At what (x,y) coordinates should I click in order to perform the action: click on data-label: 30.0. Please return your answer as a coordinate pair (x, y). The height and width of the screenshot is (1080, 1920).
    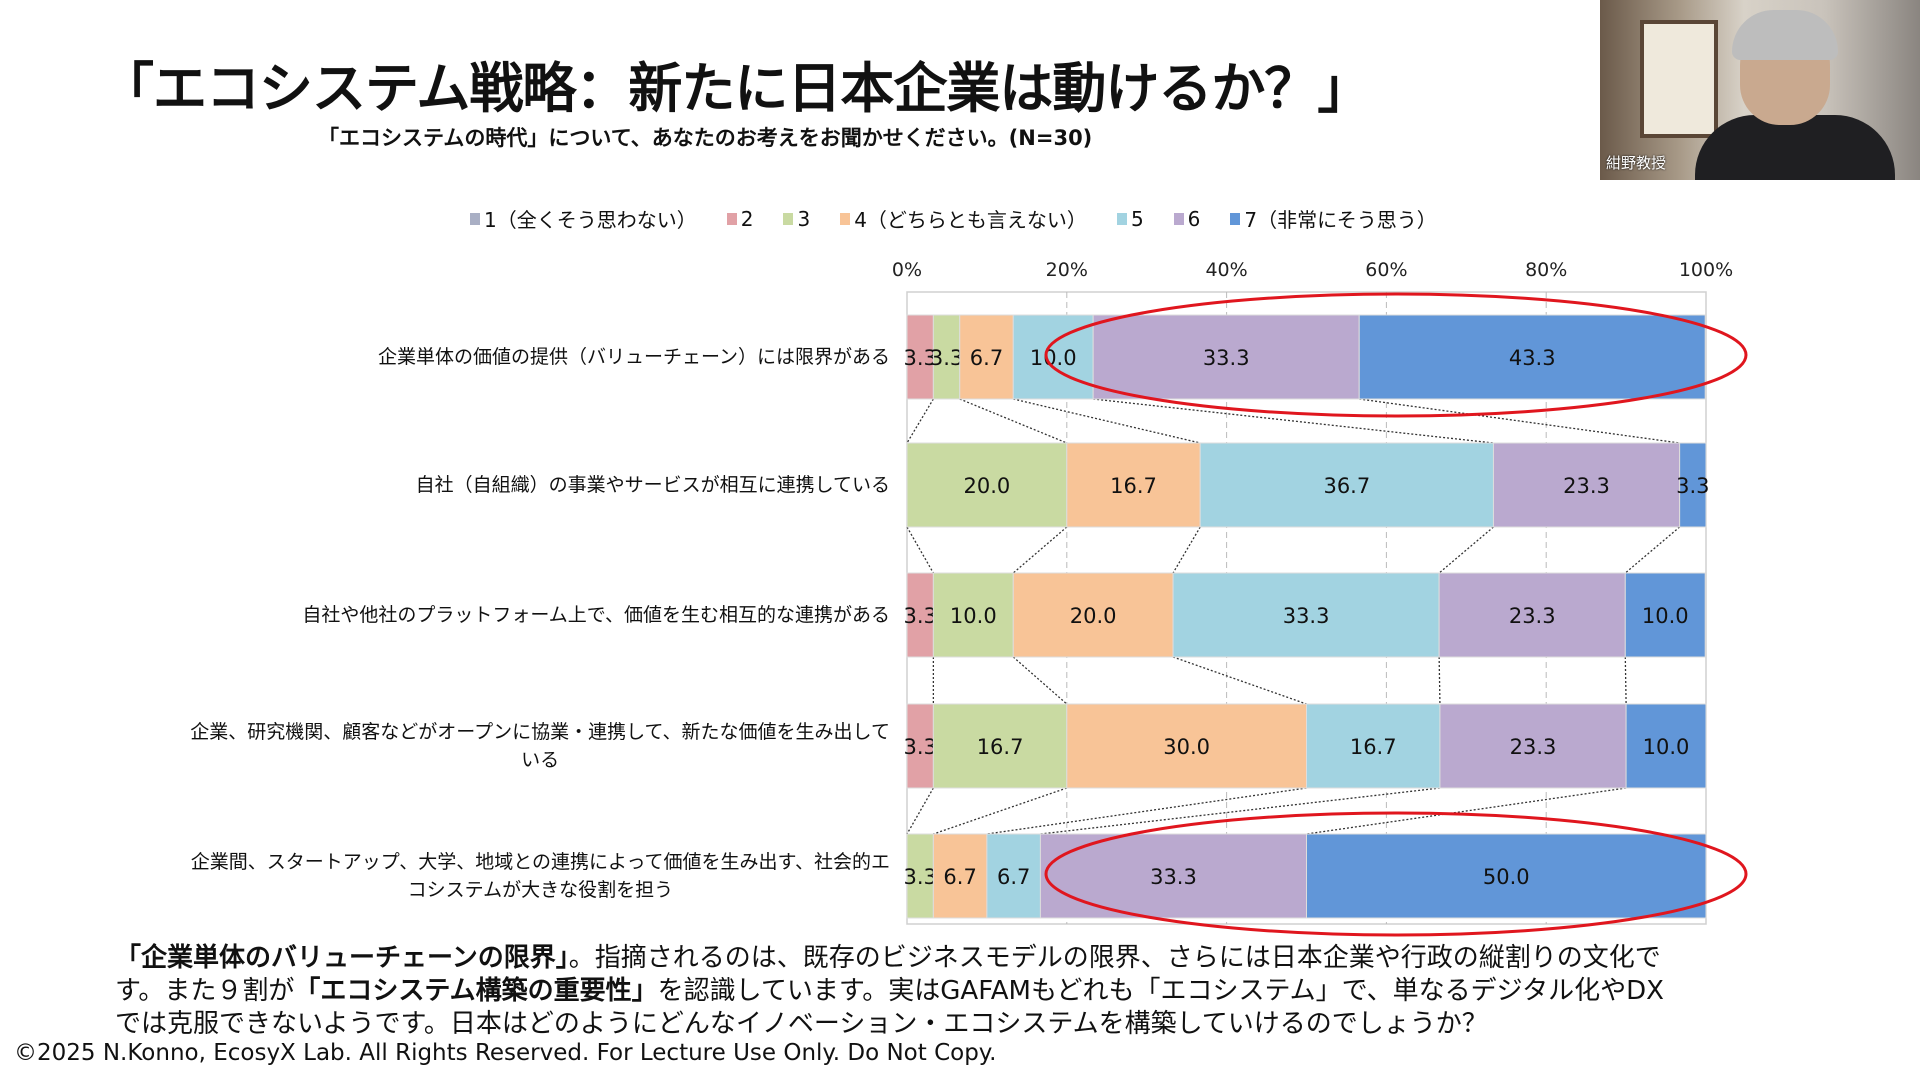
    Looking at the image, I should click on (1186, 747).